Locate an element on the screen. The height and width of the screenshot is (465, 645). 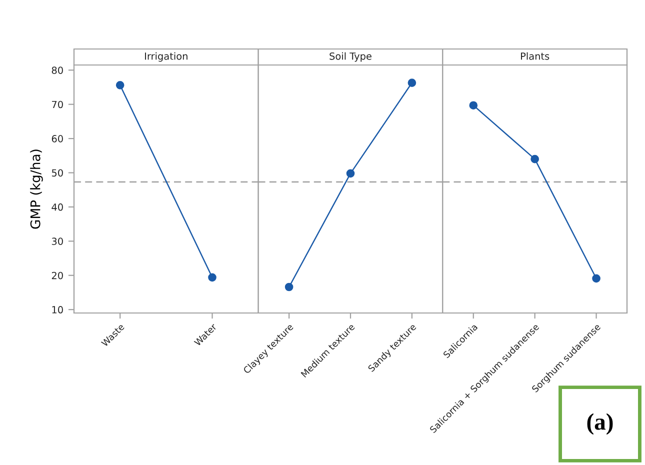
y-tick-label: 30 is located at coordinates (57, 241).